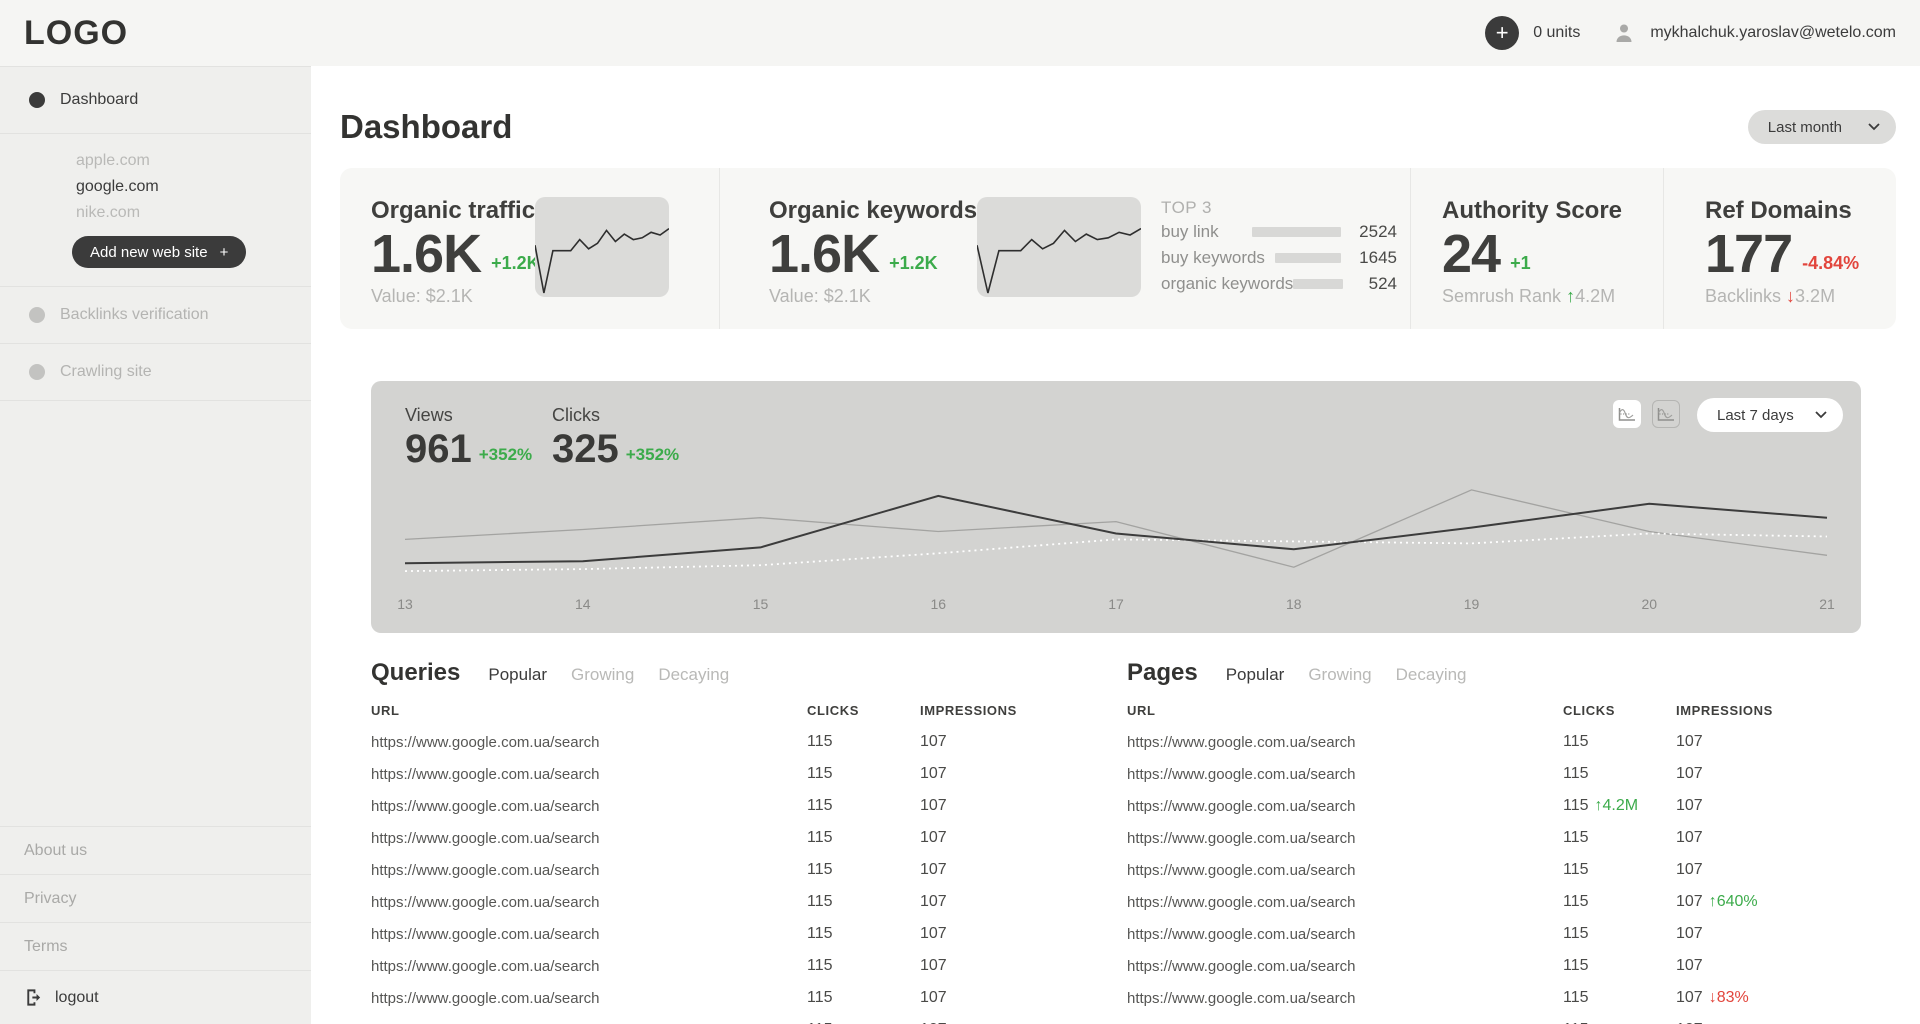 The height and width of the screenshot is (1024, 1920). I want to click on period-dropdown: Last month, so click(1821, 127).